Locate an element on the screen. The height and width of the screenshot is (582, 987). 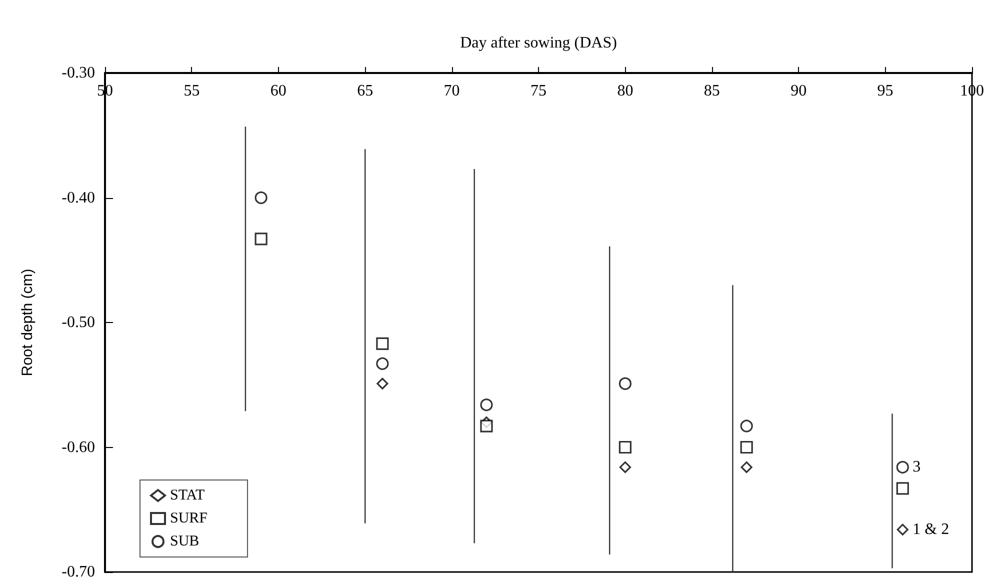
y-tick-label: -0.60 is located at coordinates (78, 447).